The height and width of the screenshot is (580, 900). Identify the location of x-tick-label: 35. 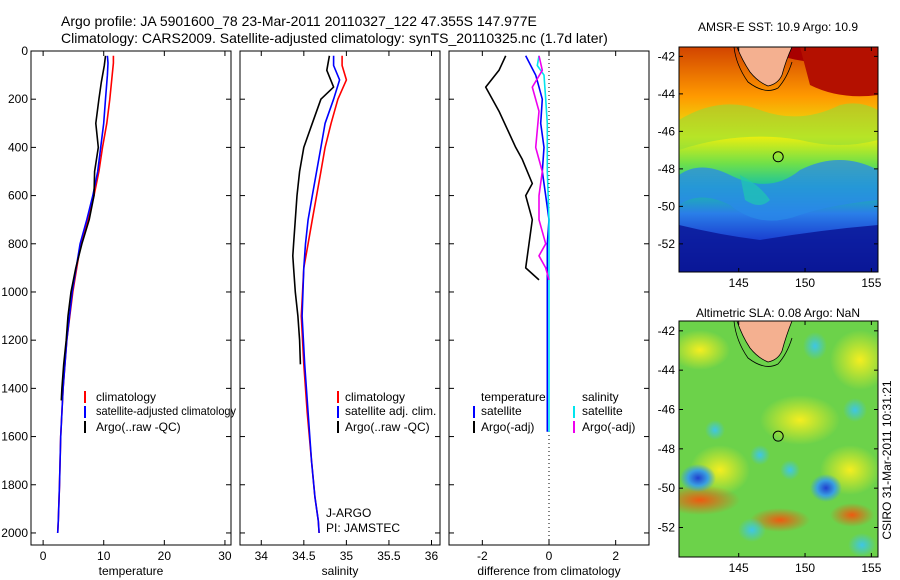
(347, 556).